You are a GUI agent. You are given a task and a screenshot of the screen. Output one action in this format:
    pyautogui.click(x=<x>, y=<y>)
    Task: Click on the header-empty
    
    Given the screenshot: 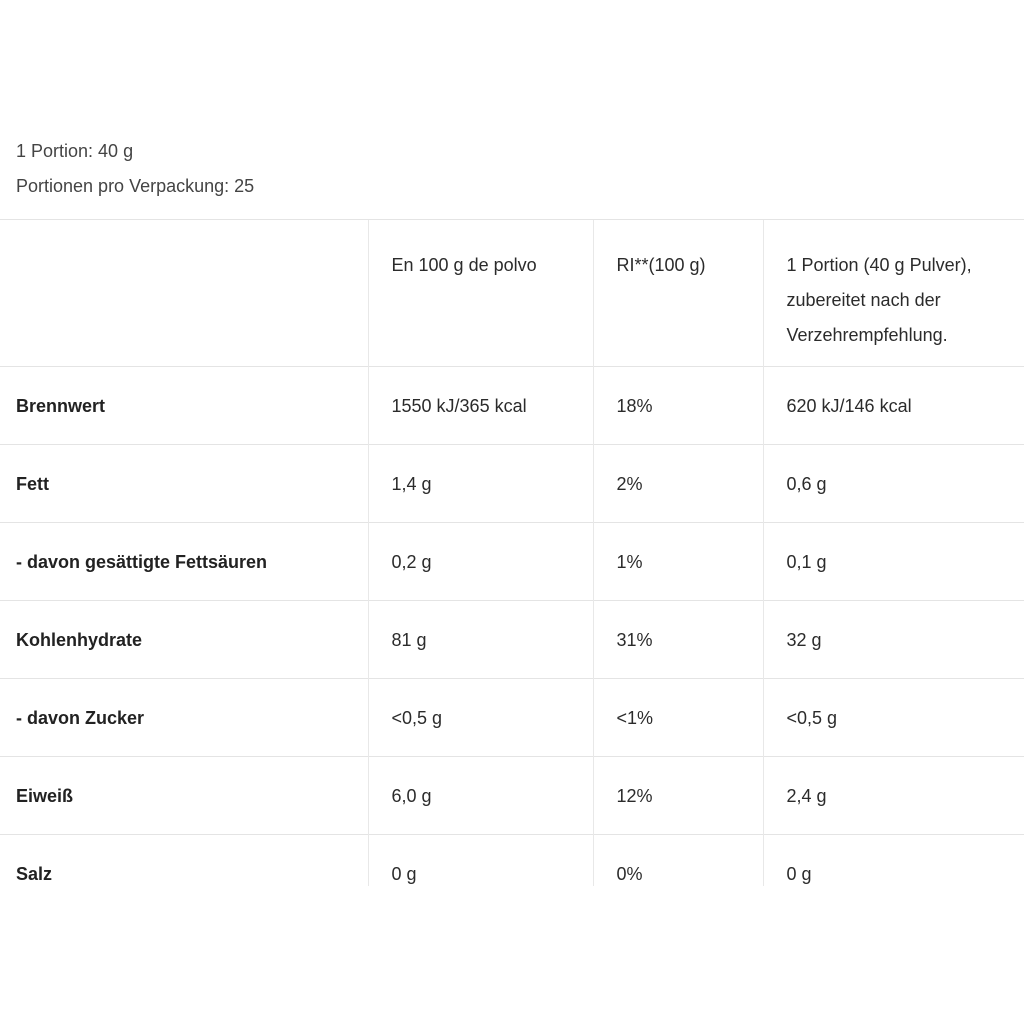 What is the action you would take?
    pyautogui.click(x=184, y=293)
    